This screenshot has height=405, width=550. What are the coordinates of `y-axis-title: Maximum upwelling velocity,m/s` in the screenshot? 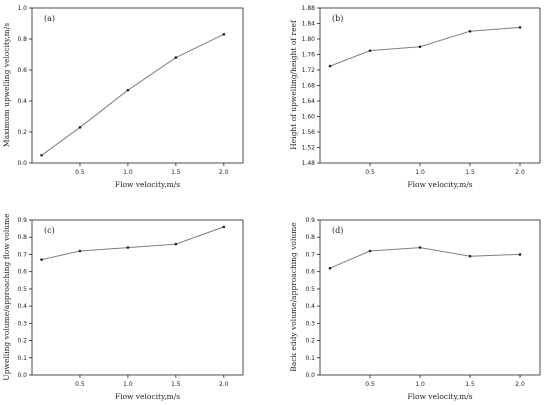 It's located at (6, 85).